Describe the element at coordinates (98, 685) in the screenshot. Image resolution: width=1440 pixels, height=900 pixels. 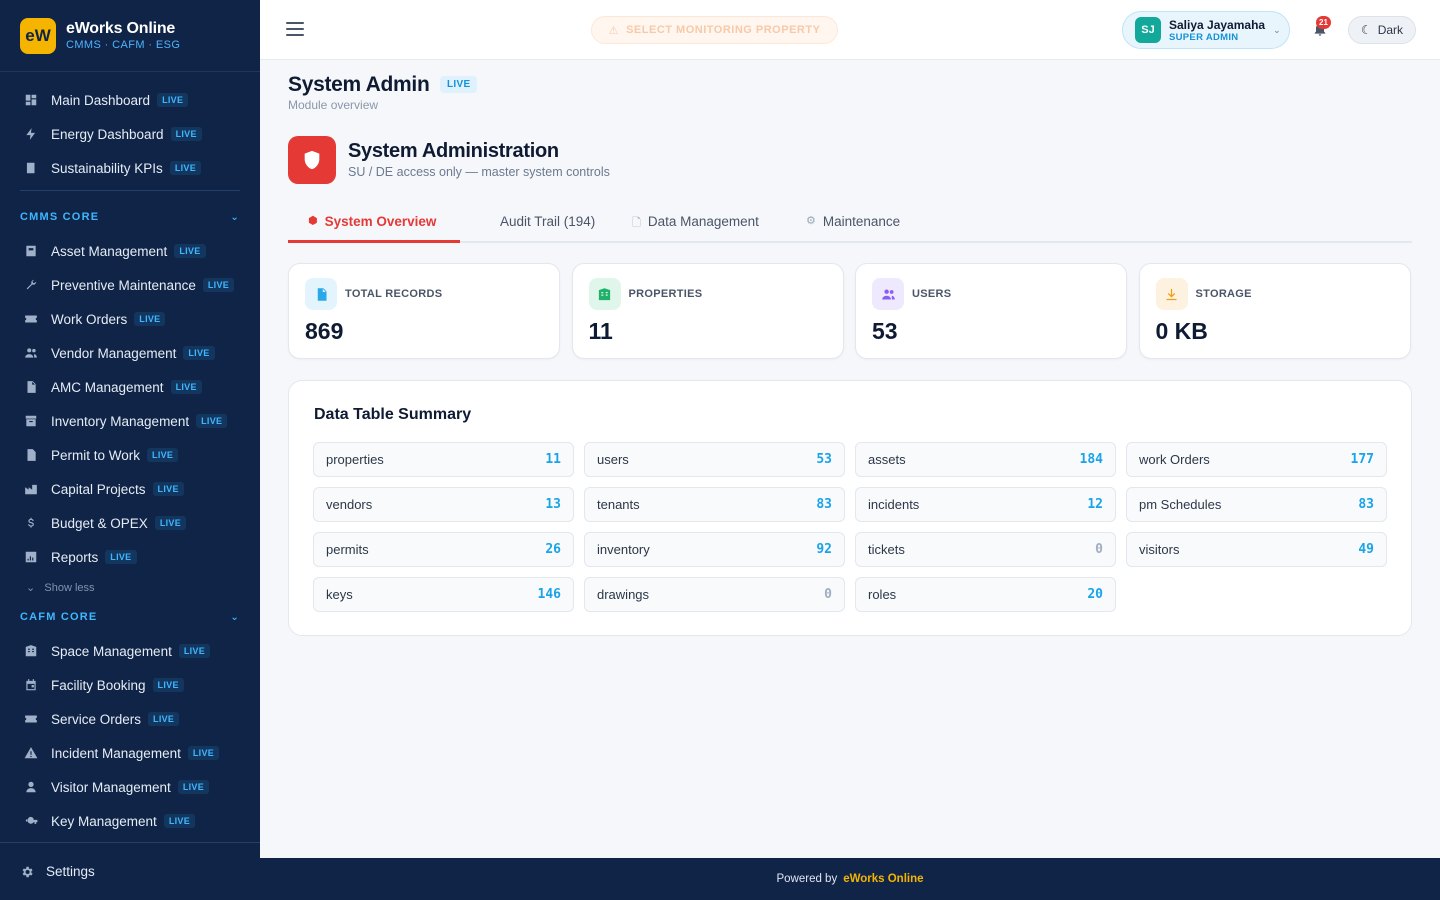
I see `sidebar-item-label: Facility Booking` at that location.